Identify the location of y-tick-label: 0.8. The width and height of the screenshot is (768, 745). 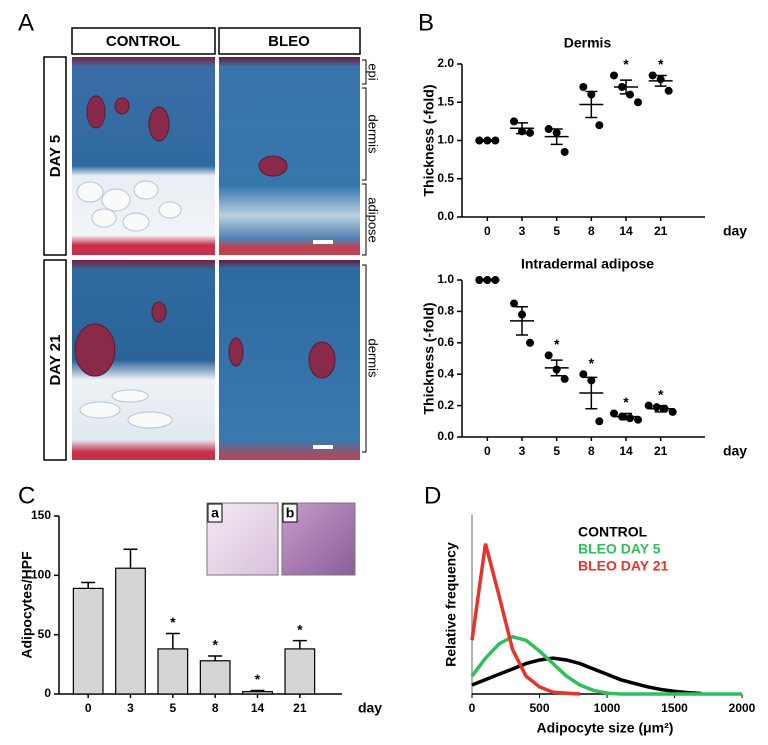
(445, 311).